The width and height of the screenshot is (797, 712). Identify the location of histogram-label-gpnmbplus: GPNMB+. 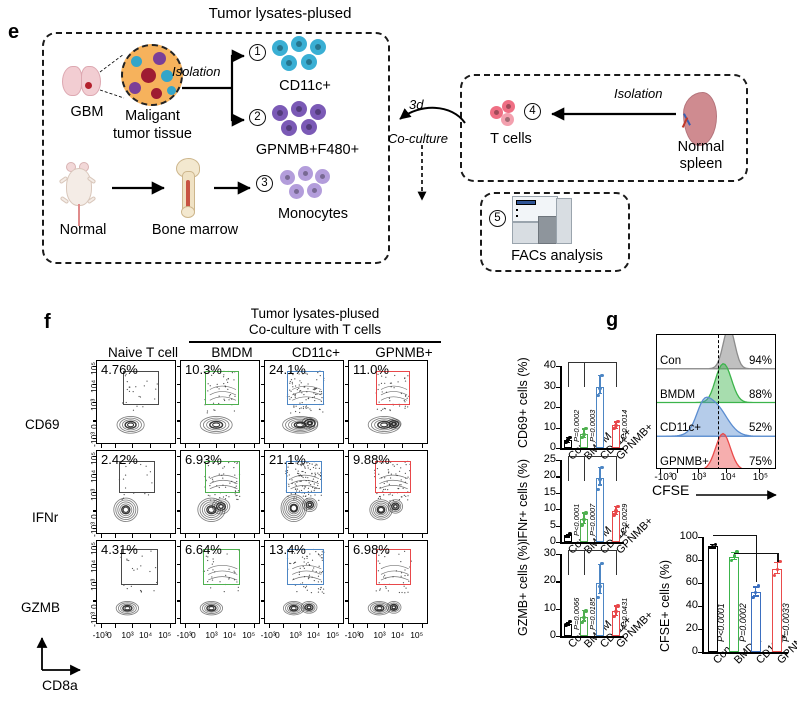
(684, 462).